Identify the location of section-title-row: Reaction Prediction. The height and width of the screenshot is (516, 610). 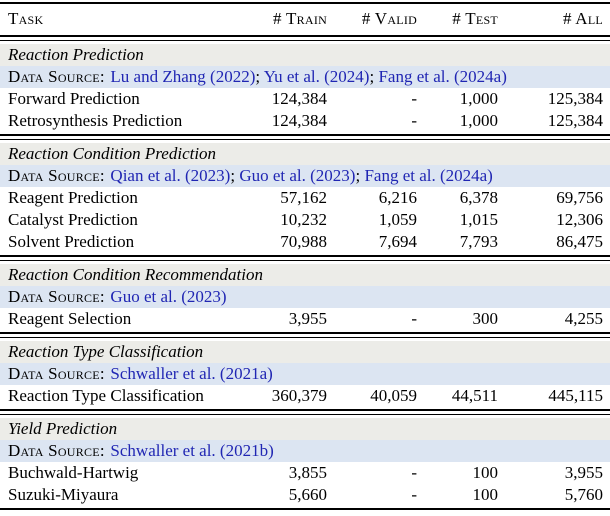
(305, 55).